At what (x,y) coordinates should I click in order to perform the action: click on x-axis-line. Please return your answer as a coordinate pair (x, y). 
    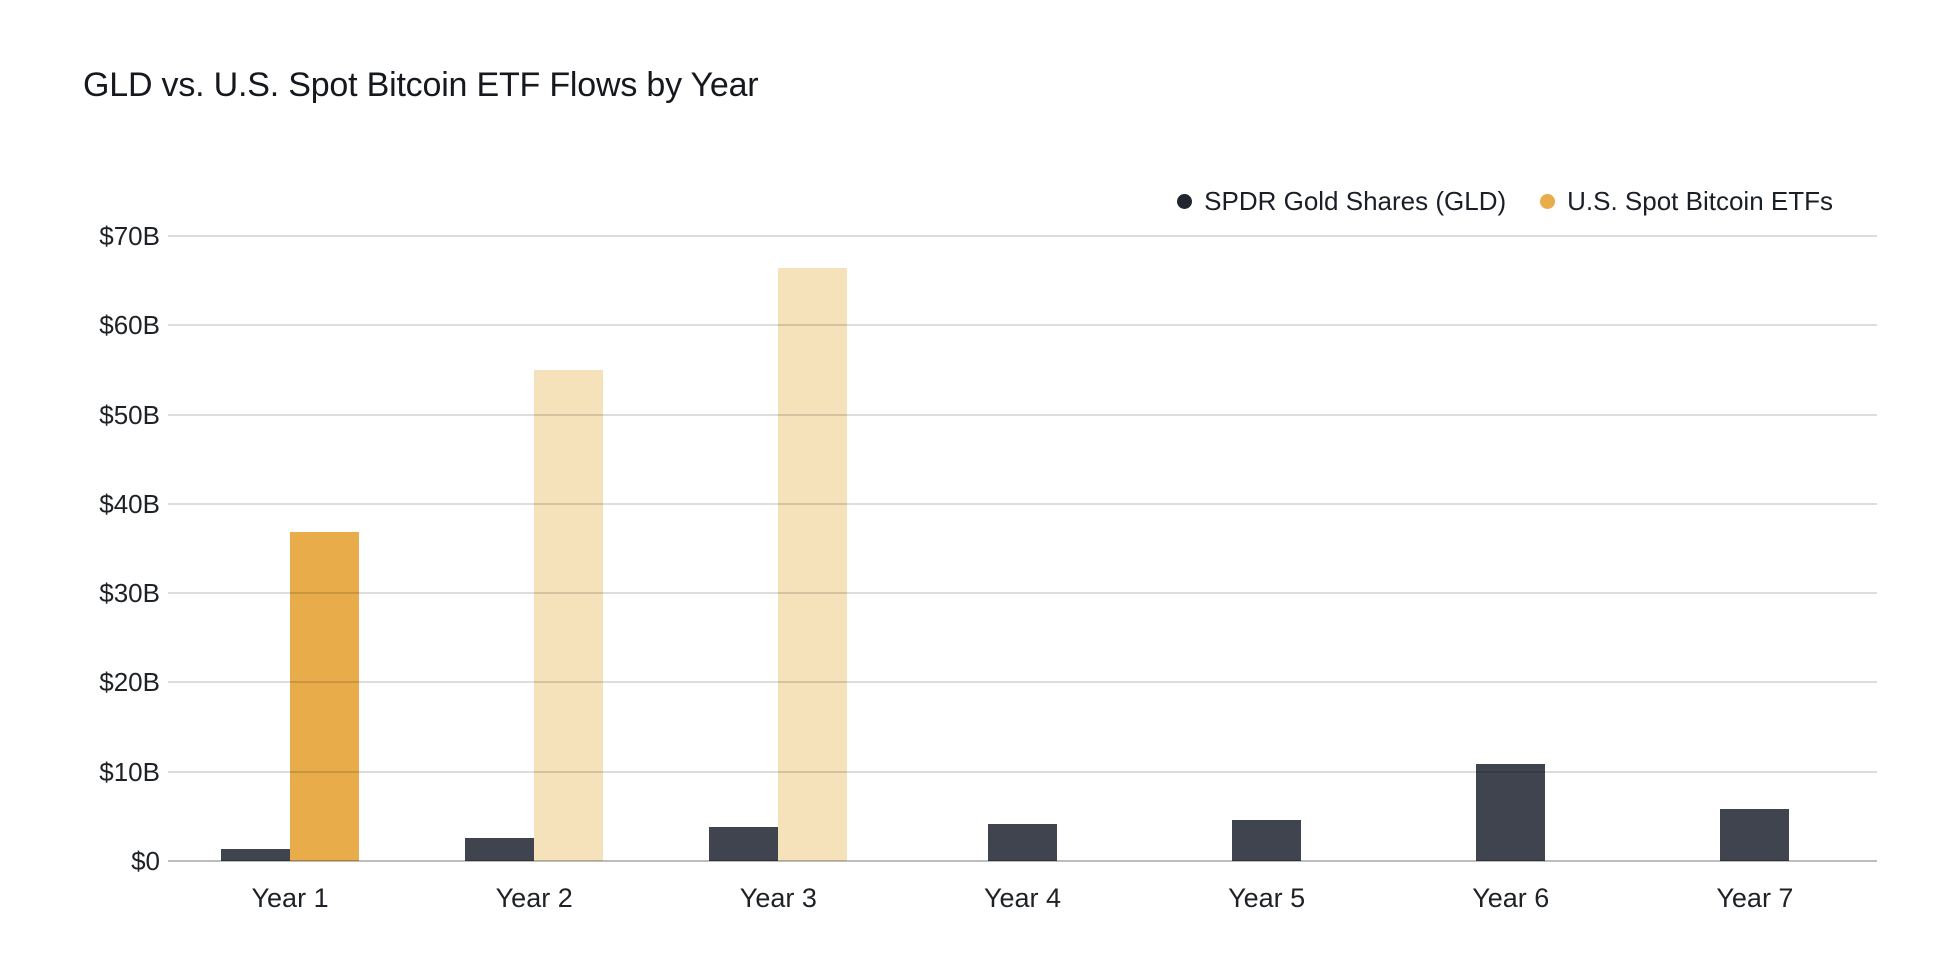
    Looking at the image, I should click on (1022, 861).